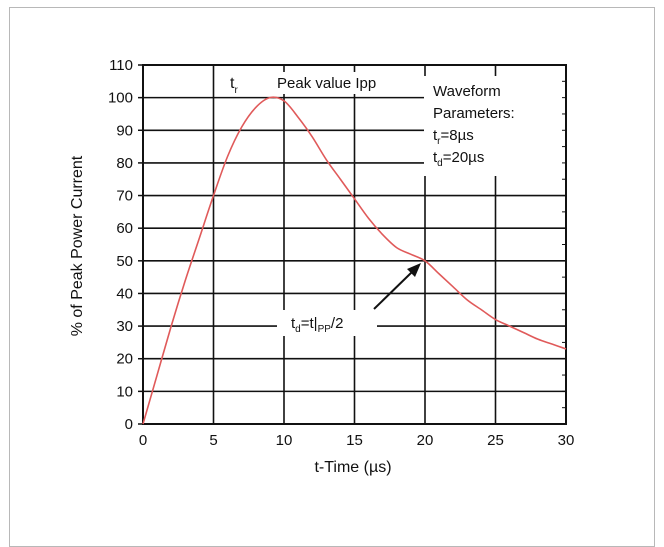 The image size is (664, 547). I want to click on params-title-1: Waveform, so click(467, 91).